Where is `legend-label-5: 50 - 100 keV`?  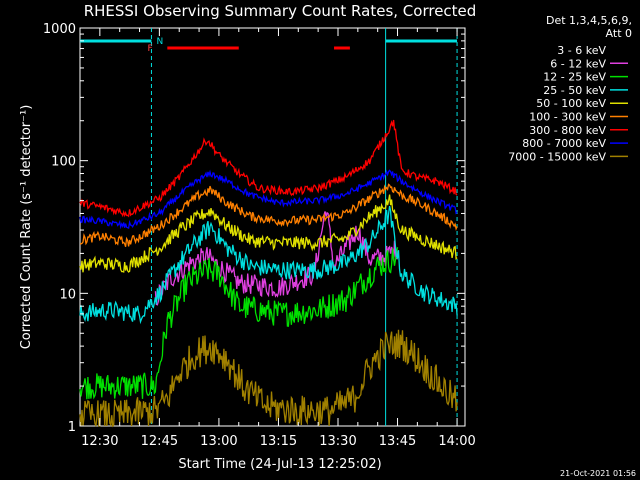 legend-label-5: 50 - 100 keV is located at coordinates (571, 103).